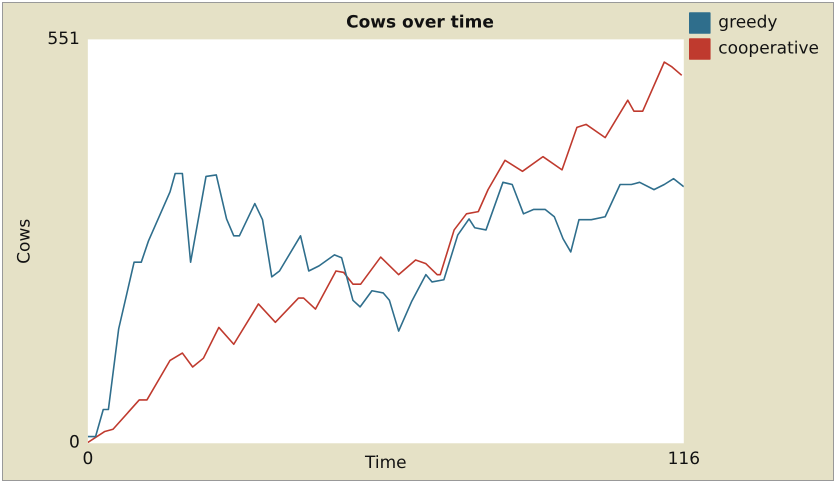  Describe the element at coordinates (24, 241) in the screenshot. I see `y-axis-title: Cows` at that location.